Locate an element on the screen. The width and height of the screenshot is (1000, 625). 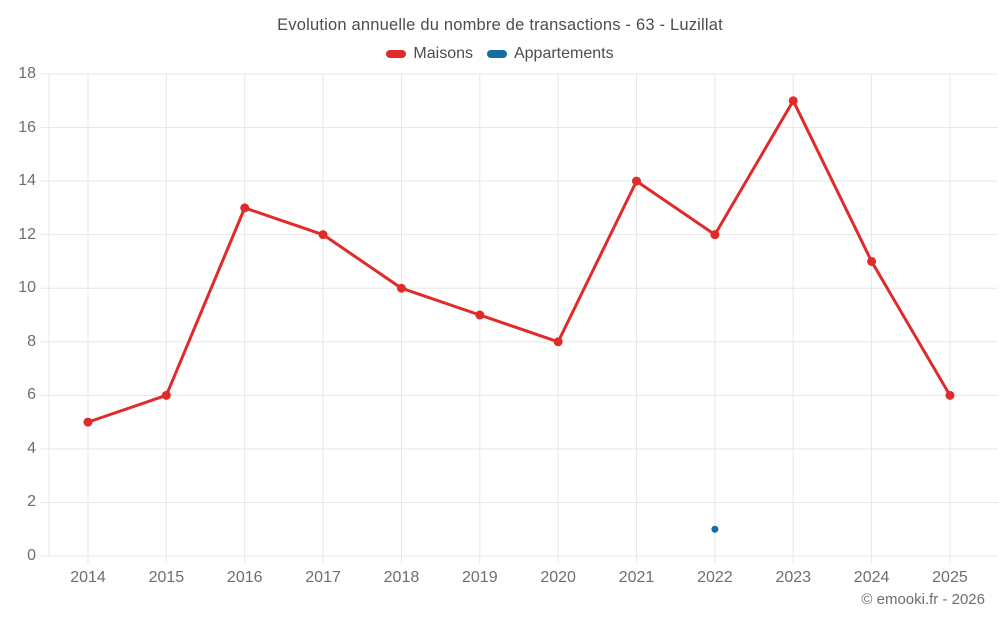
legend-label-appartements: Appartements is located at coordinates (563, 53).